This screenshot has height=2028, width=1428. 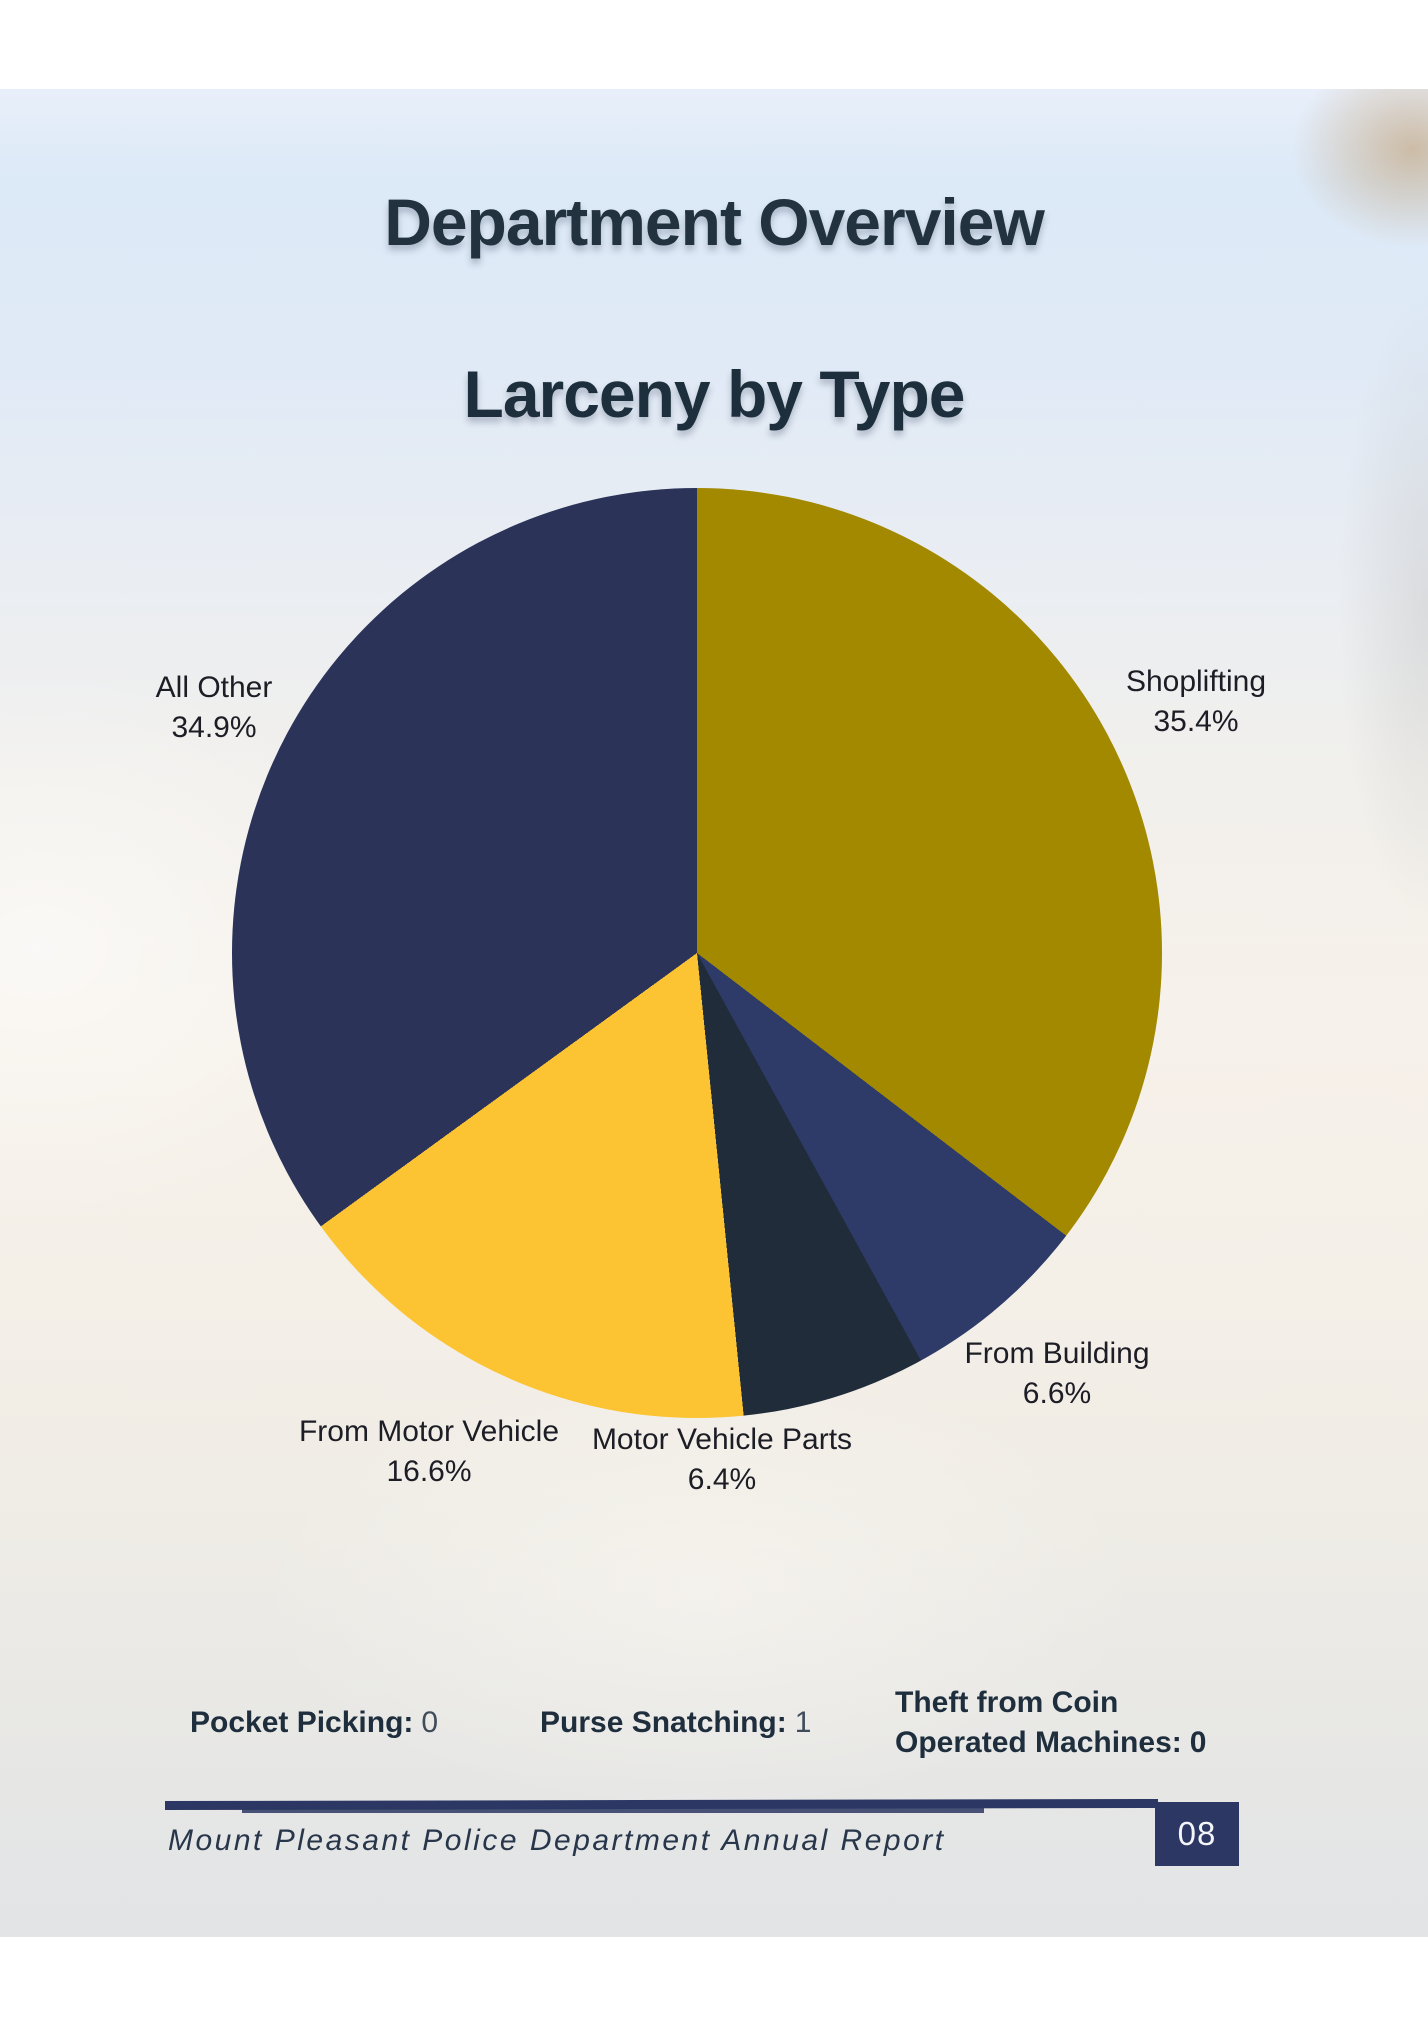 What do you see at coordinates (663, 1722) in the screenshot?
I see `stat-label: Purse Snatching:` at bounding box center [663, 1722].